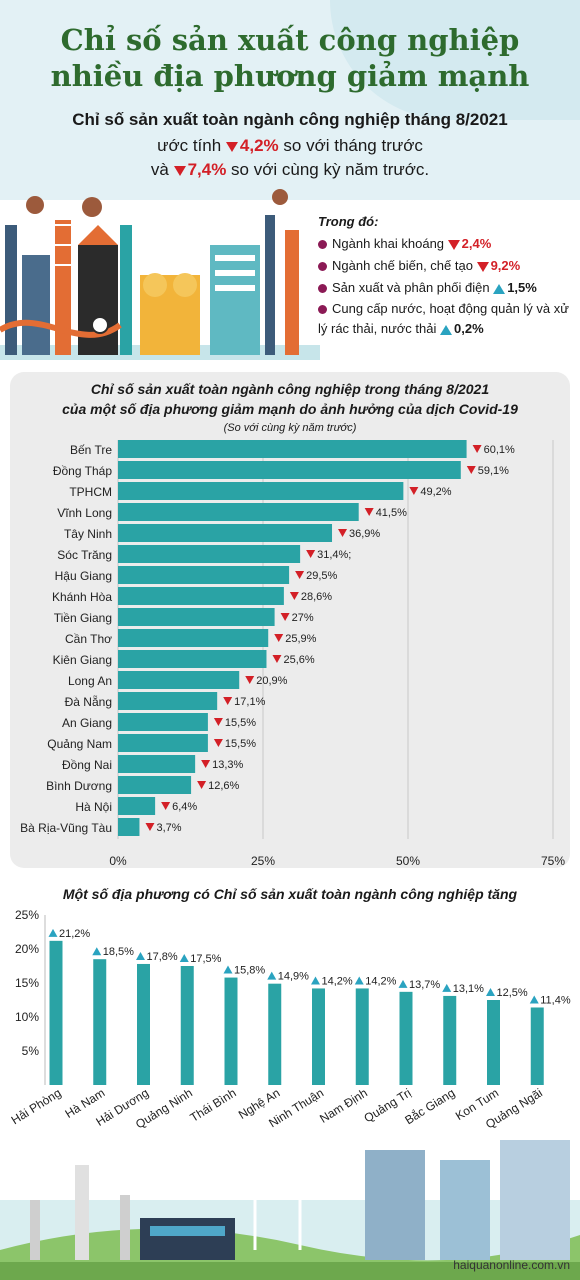 The width and height of the screenshot is (580, 1280). What do you see at coordinates (511, 1265) in the screenshot?
I see `source-url: haiquanonline.com.vn` at bounding box center [511, 1265].